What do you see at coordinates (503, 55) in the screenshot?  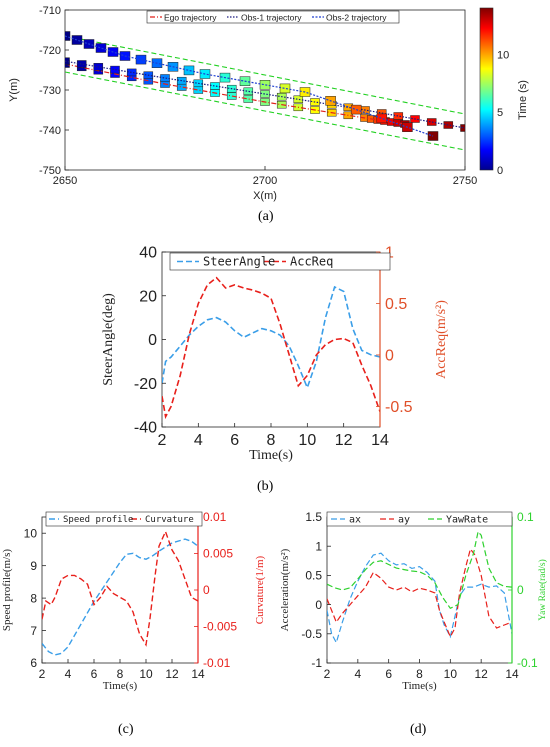 I see `colorbar-tick-label: 10` at bounding box center [503, 55].